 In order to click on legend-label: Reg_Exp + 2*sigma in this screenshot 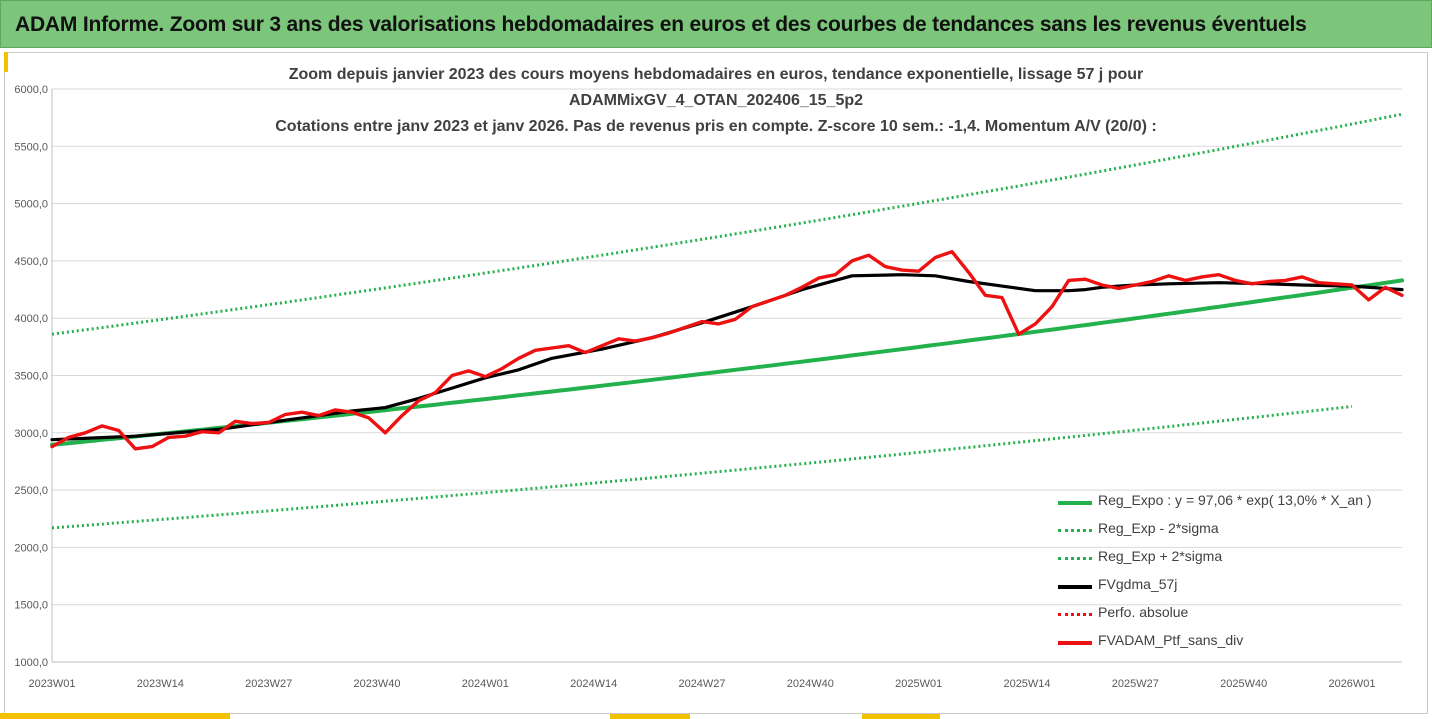, I will do `click(1160, 556)`.